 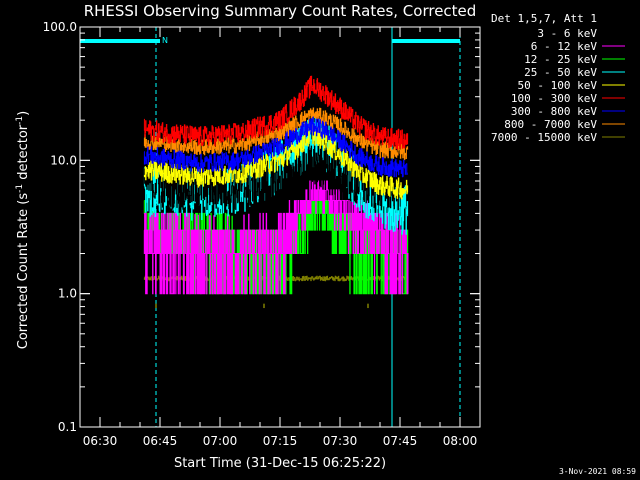 I want to click on y-label-mid: detector, so click(x=23, y=154).